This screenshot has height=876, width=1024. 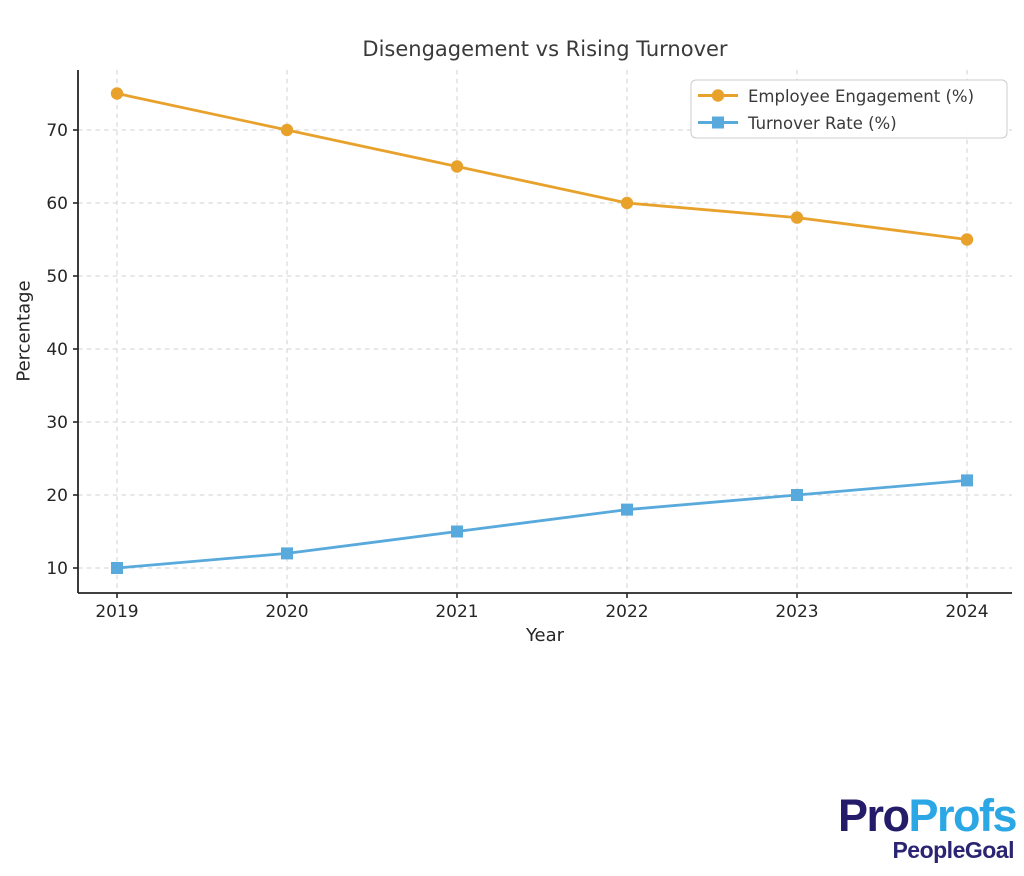 I want to click on logo-wordmark: ProProfs, so click(x=927, y=815).